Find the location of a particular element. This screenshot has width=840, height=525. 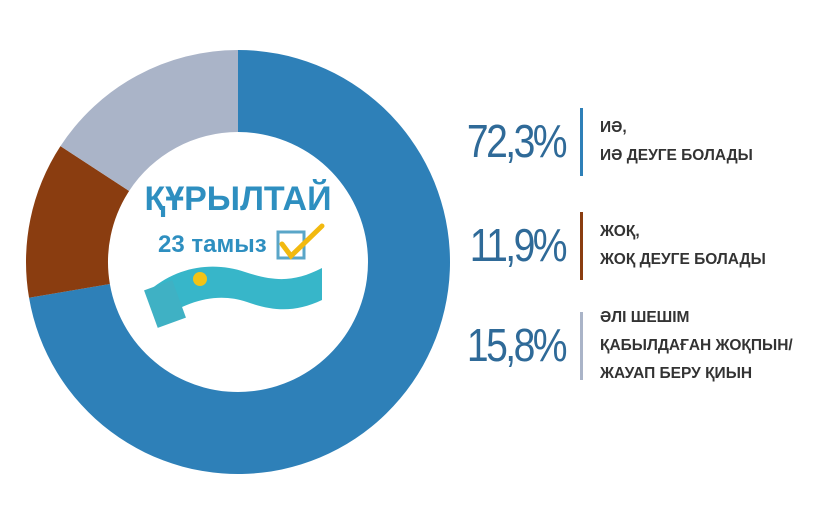

value-label: 11,9% is located at coordinates (518, 245).